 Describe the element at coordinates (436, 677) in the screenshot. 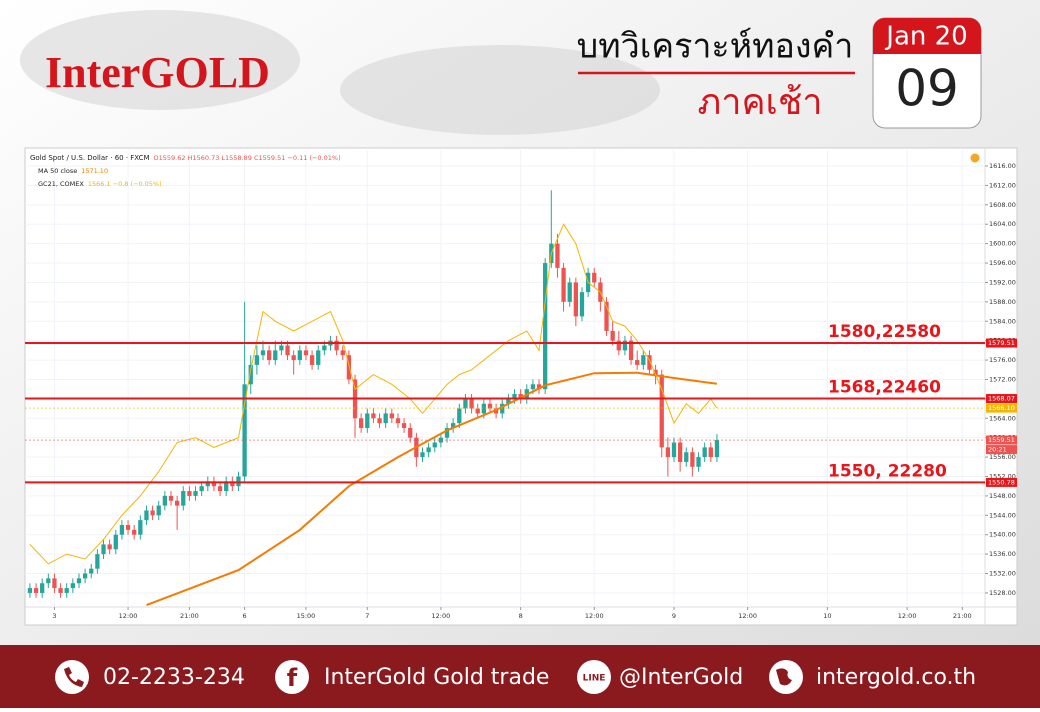

I see `footer-facebook: InterGold Gold trade` at that location.